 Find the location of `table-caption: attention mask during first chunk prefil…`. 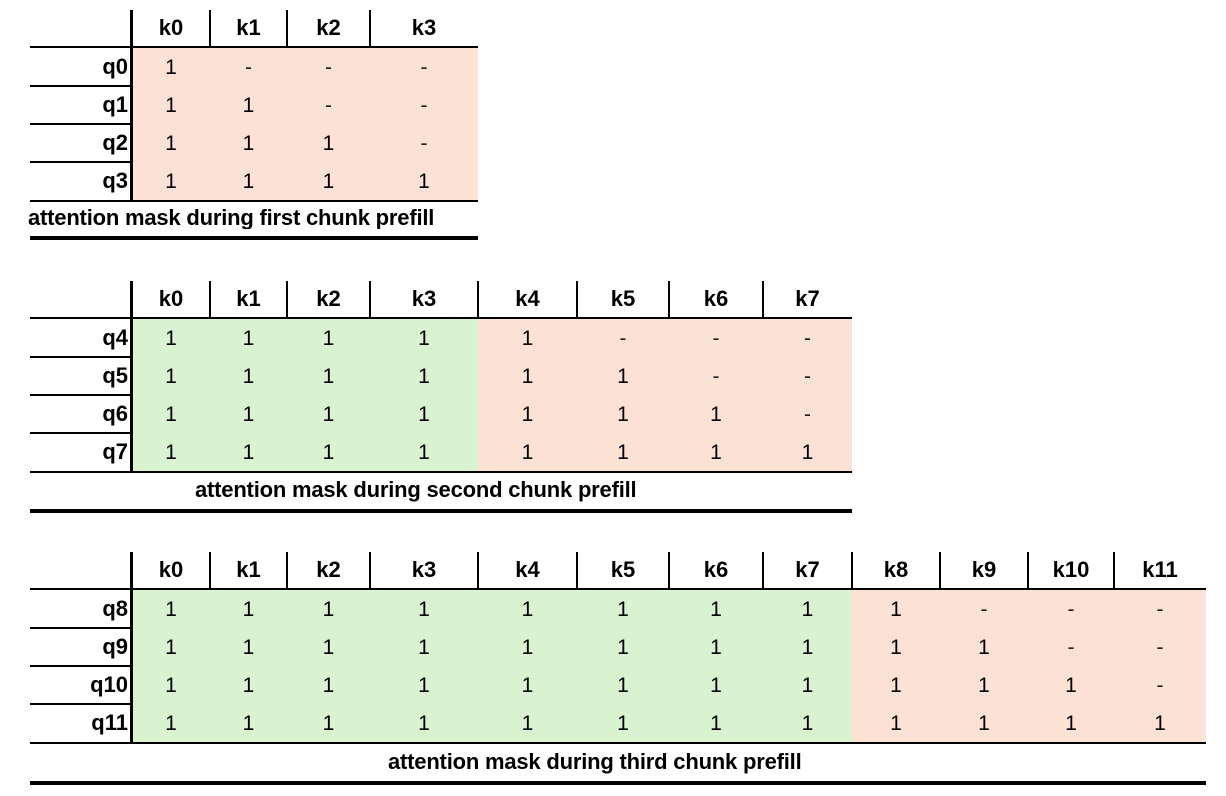

table-caption: attention mask during first chunk prefil… is located at coordinates (231, 218).